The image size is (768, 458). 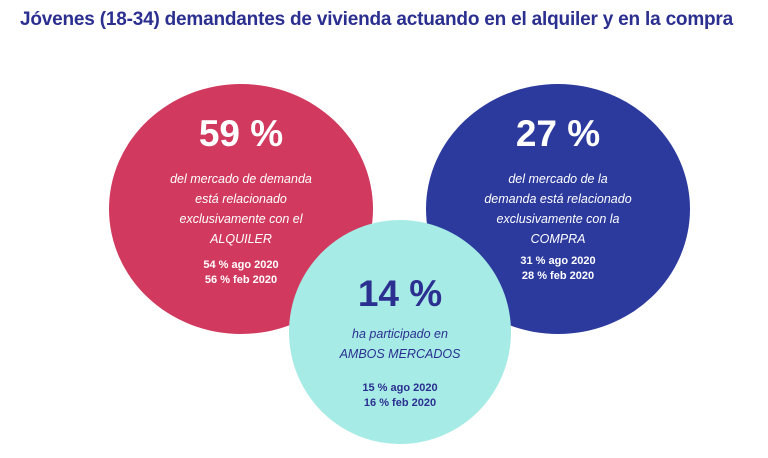 I want to click on both-history-line: 16 % feb 2020, so click(x=400, y=403).